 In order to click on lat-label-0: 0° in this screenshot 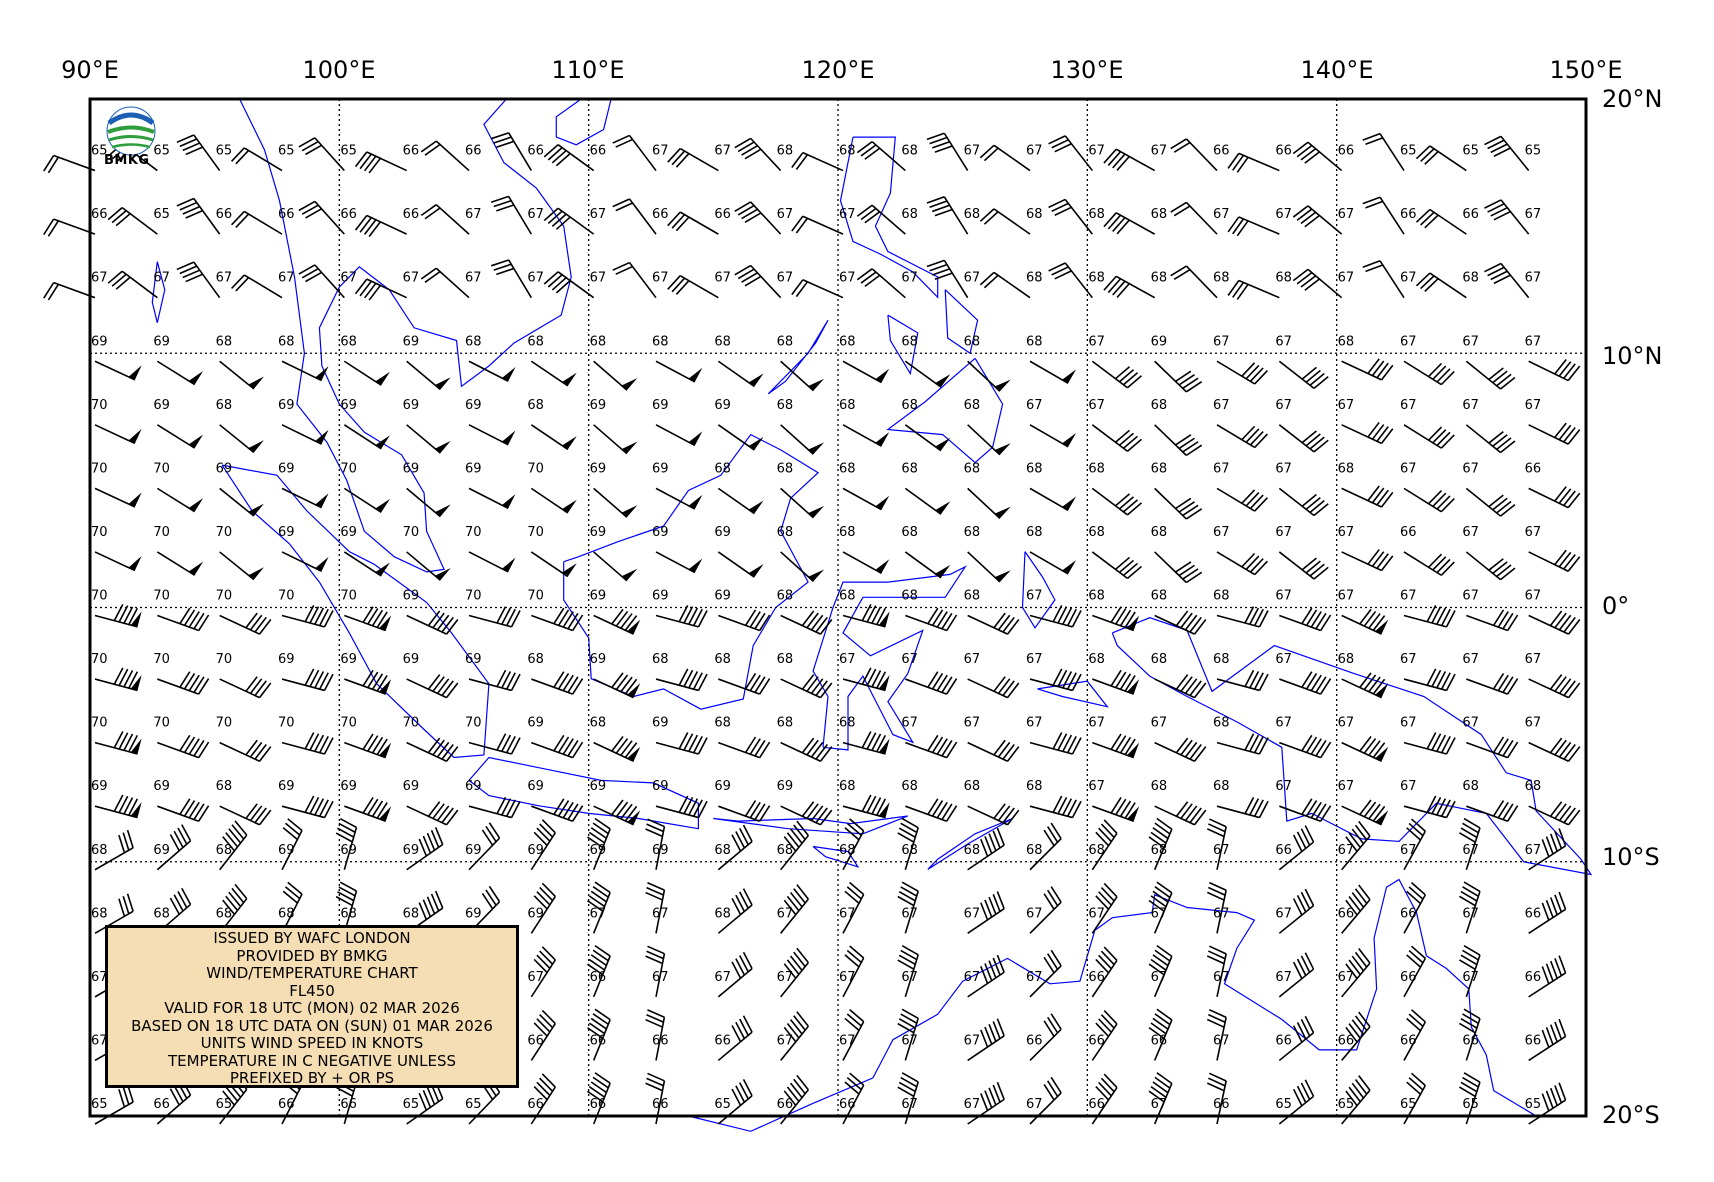, I will do `click(1616, 606)`.